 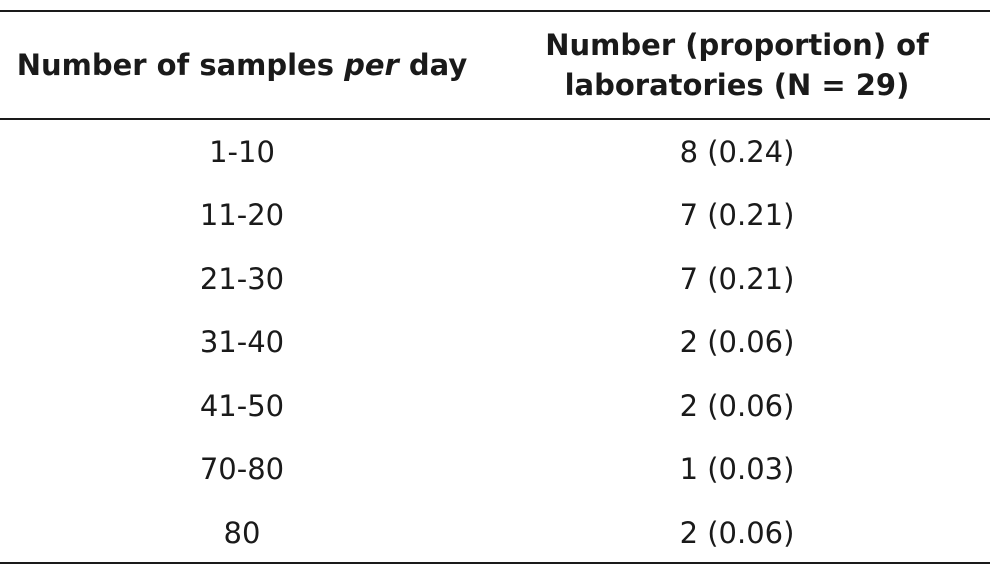 I want to click on header-samples-before: Number of samples, so click(x=180, y=65).